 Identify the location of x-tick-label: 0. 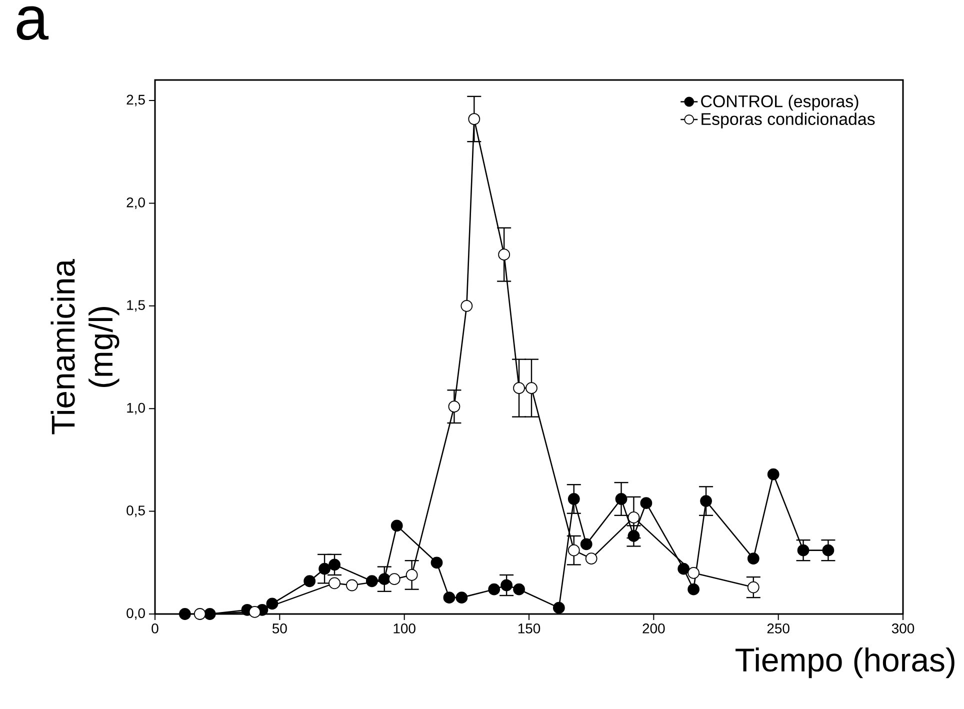
(155, 629).